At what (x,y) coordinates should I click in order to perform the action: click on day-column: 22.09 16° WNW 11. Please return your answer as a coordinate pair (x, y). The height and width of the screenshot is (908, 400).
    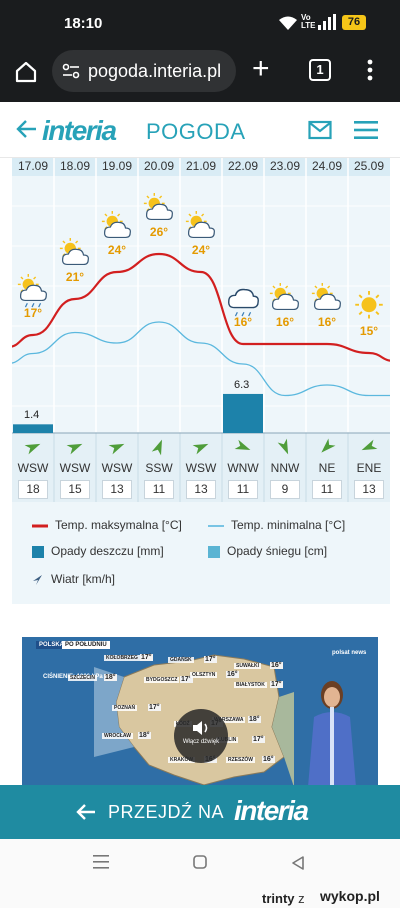
    Looking at the image, I should click on (243, 330).